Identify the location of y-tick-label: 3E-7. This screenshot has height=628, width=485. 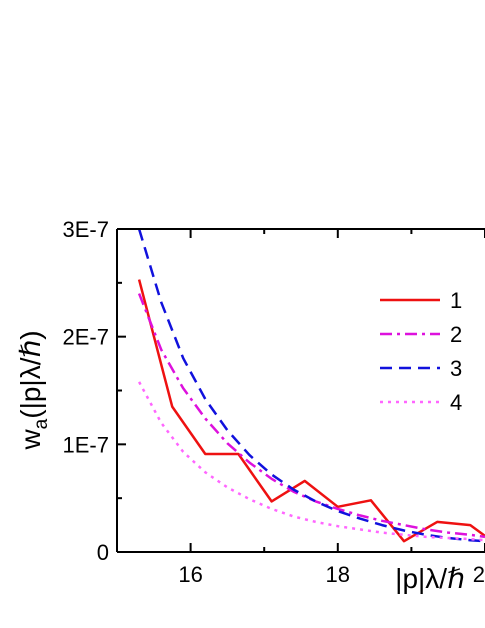
(86, 229).